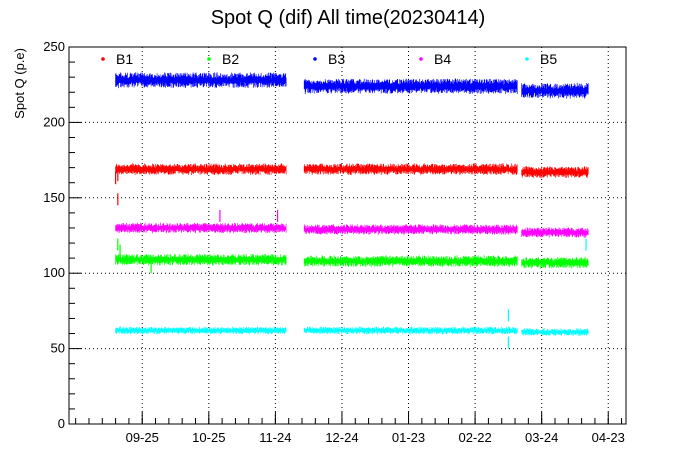  What do you see at coordinates (352, 184) in the screenshot?
I see `series-b1` at bounding box center [352, 184].